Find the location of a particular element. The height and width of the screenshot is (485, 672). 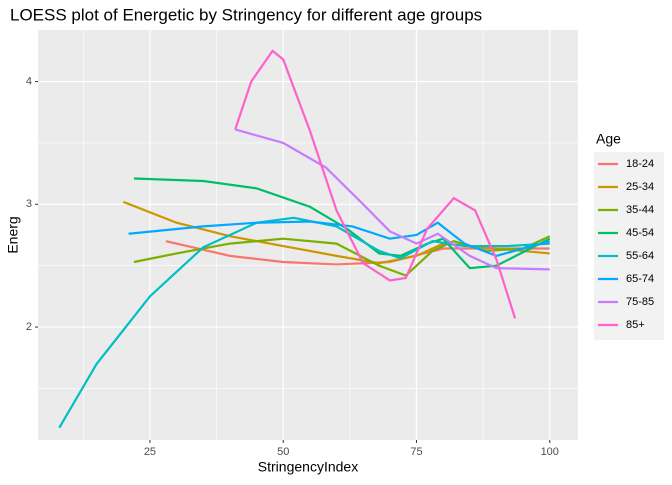

legend-label: 75-85 is located at coordinates (640, 302).